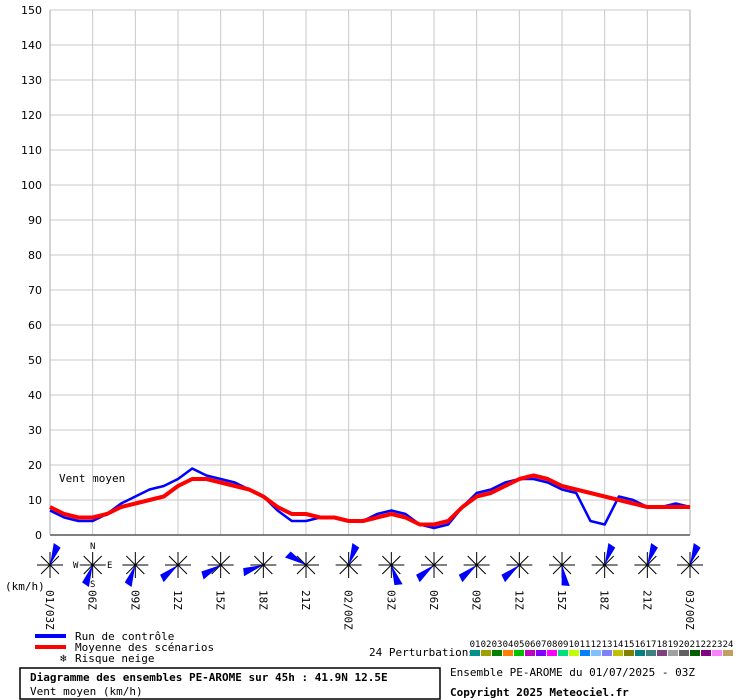 Image resolution: width=740 pixels, height=700 pixels. What do you see at coordinates (695, 645) in the screenshot?
I see `perturbation-label: 21` at bounding box center [695, 645].